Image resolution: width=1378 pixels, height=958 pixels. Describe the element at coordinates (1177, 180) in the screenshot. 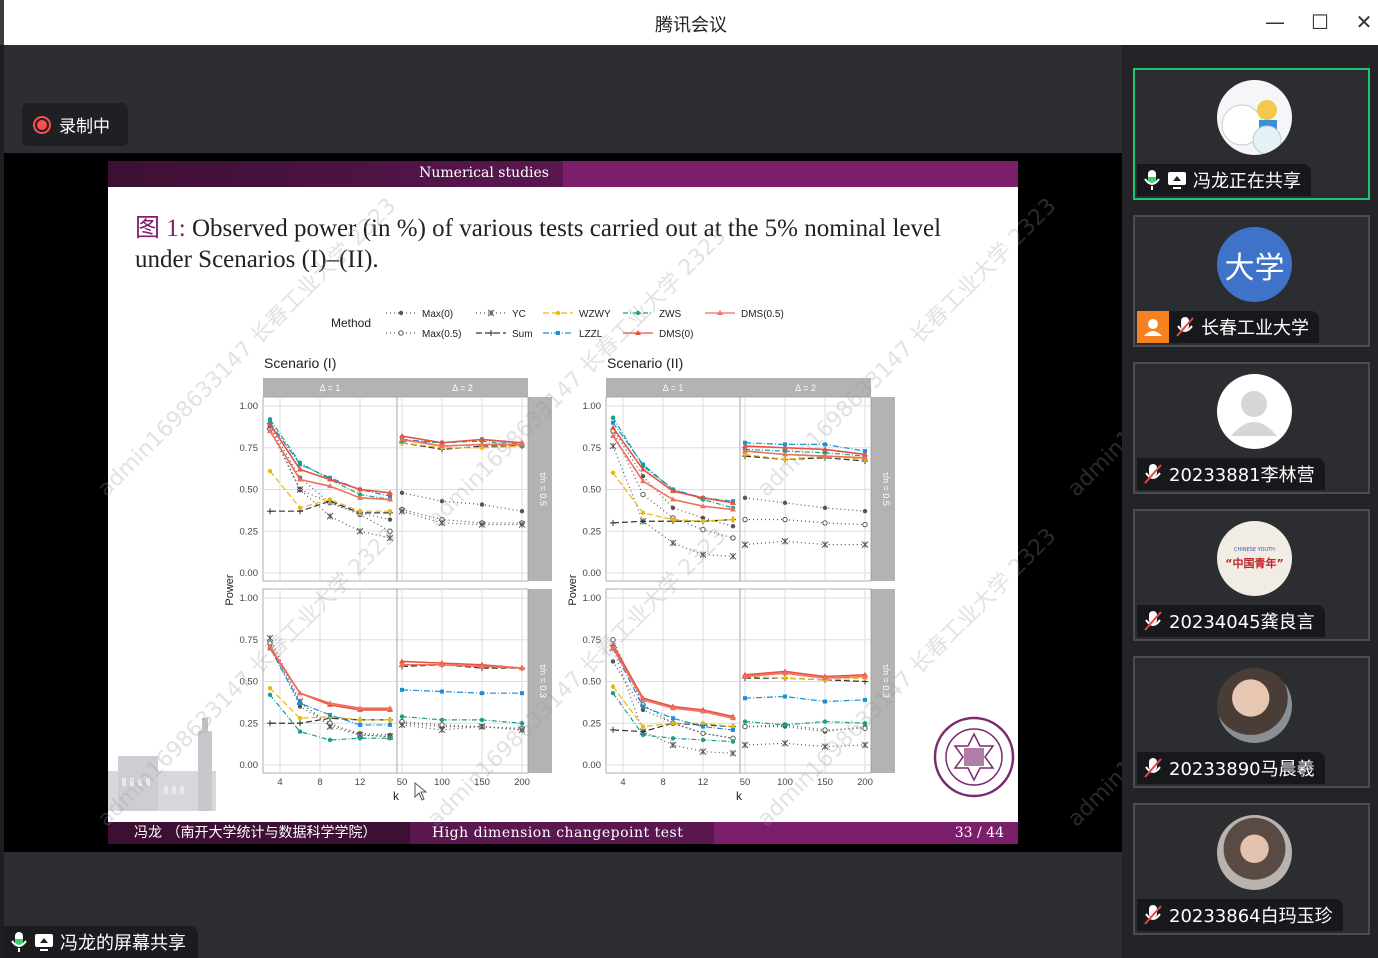

I see `screen-share-icon` at that location.